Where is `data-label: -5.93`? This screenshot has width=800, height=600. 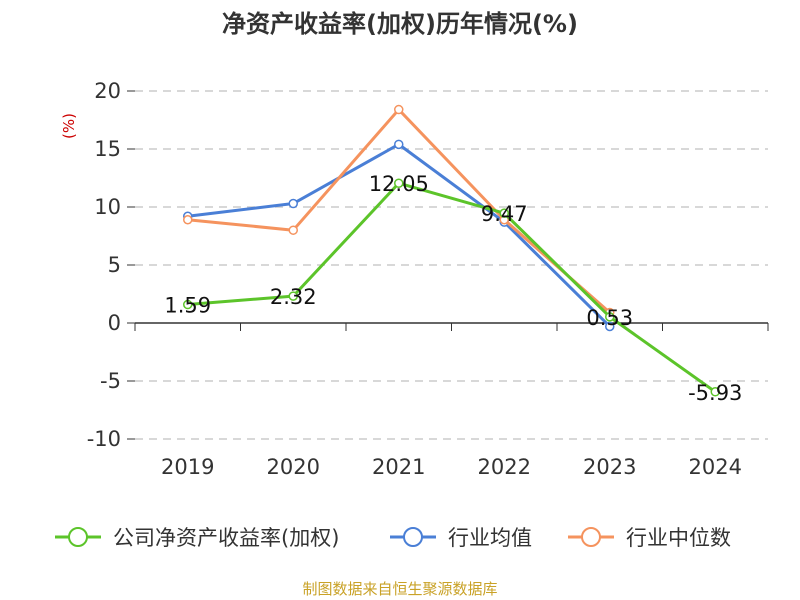
data-label: -5.93 is located at coordinates (715, 393).